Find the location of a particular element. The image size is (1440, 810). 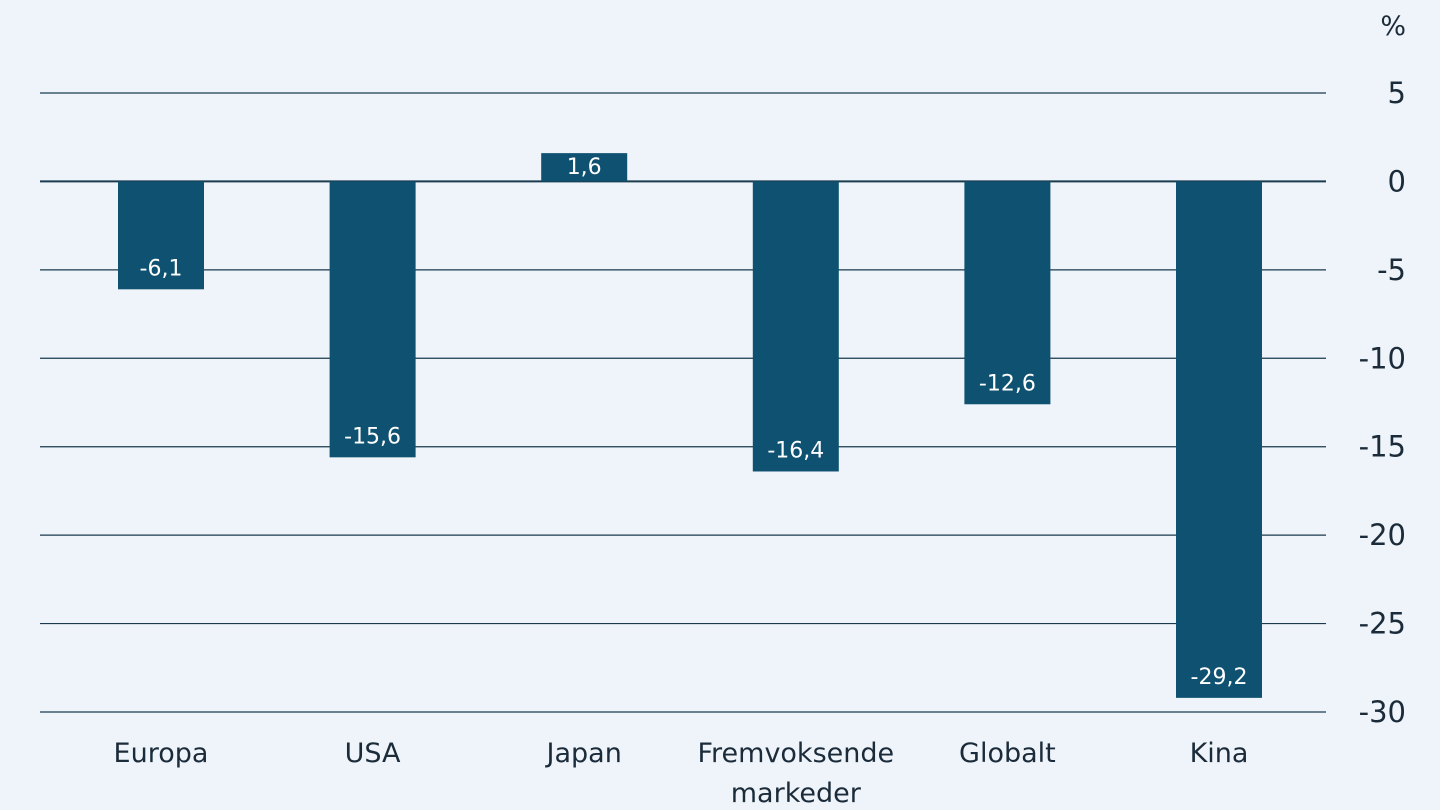

data-label: -6,1 is located at coordinates (161, 268).